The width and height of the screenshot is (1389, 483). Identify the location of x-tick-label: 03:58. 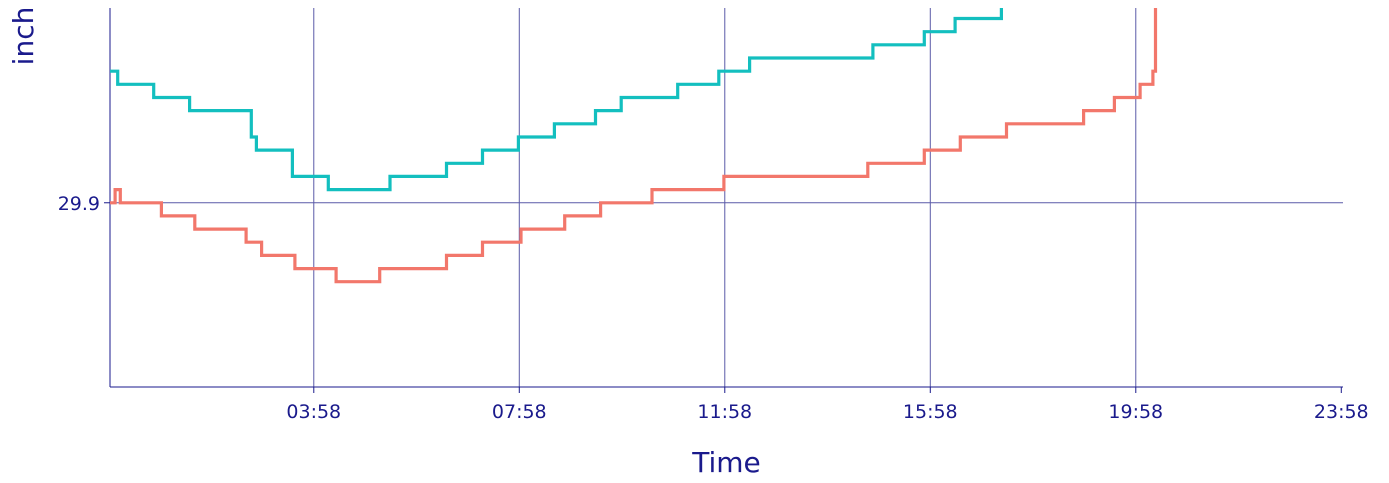
(313, 412).